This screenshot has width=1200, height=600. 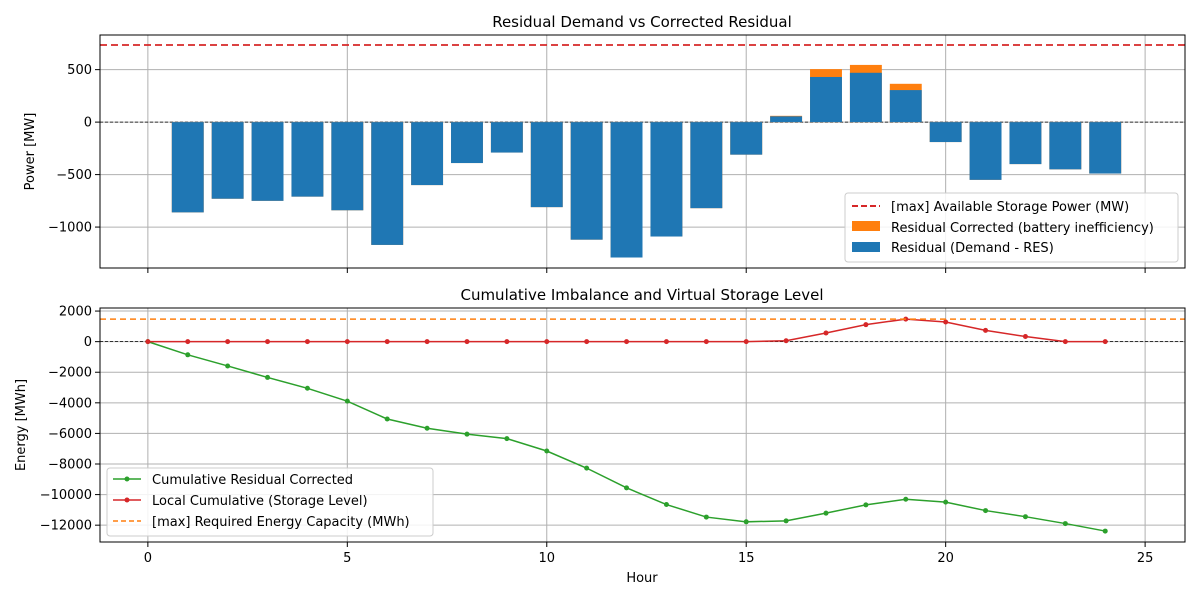 What do you see at coordinates (21, 425) in the screenshot?
I see `energy-y-axis-label: Energy [MWh]` at bounding box center [21, 425].